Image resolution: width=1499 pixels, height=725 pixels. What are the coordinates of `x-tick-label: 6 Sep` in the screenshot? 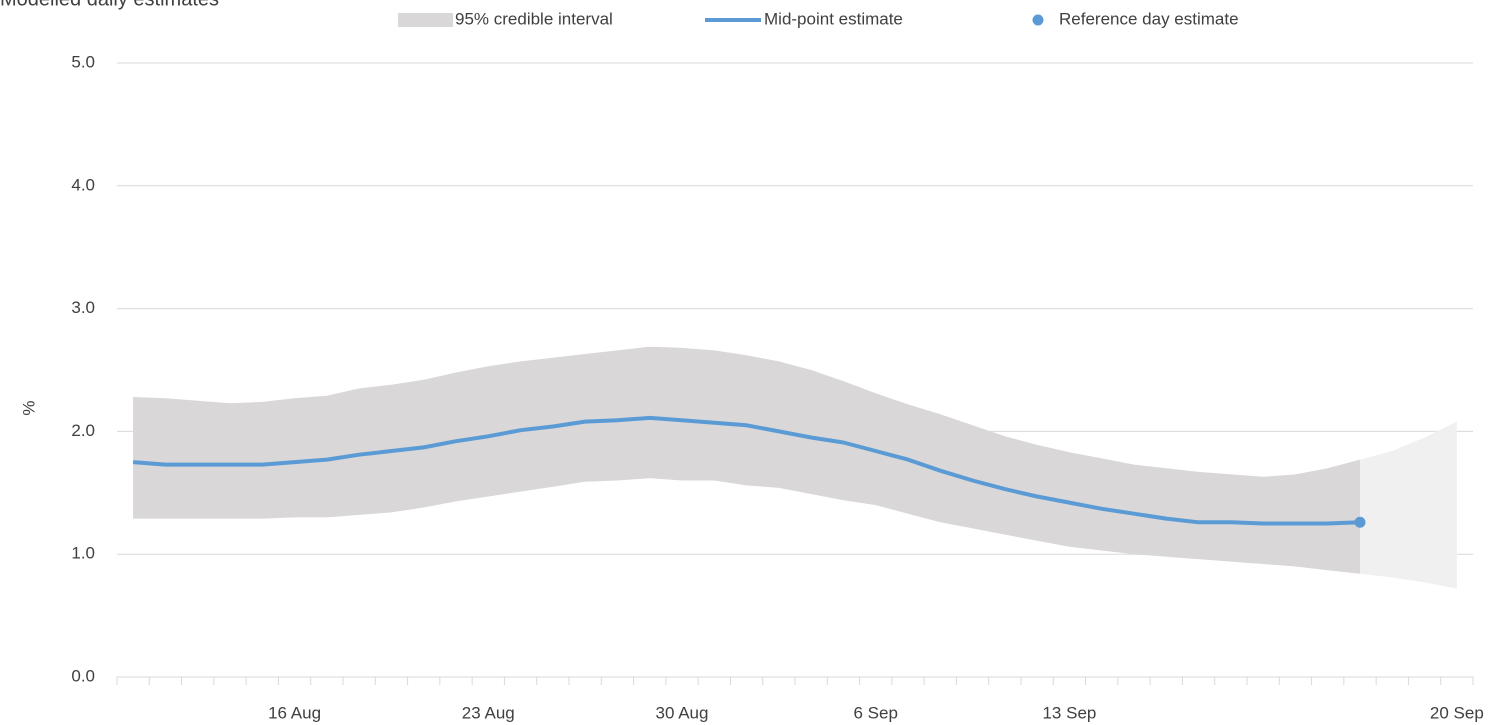 It's located at (875, 712).